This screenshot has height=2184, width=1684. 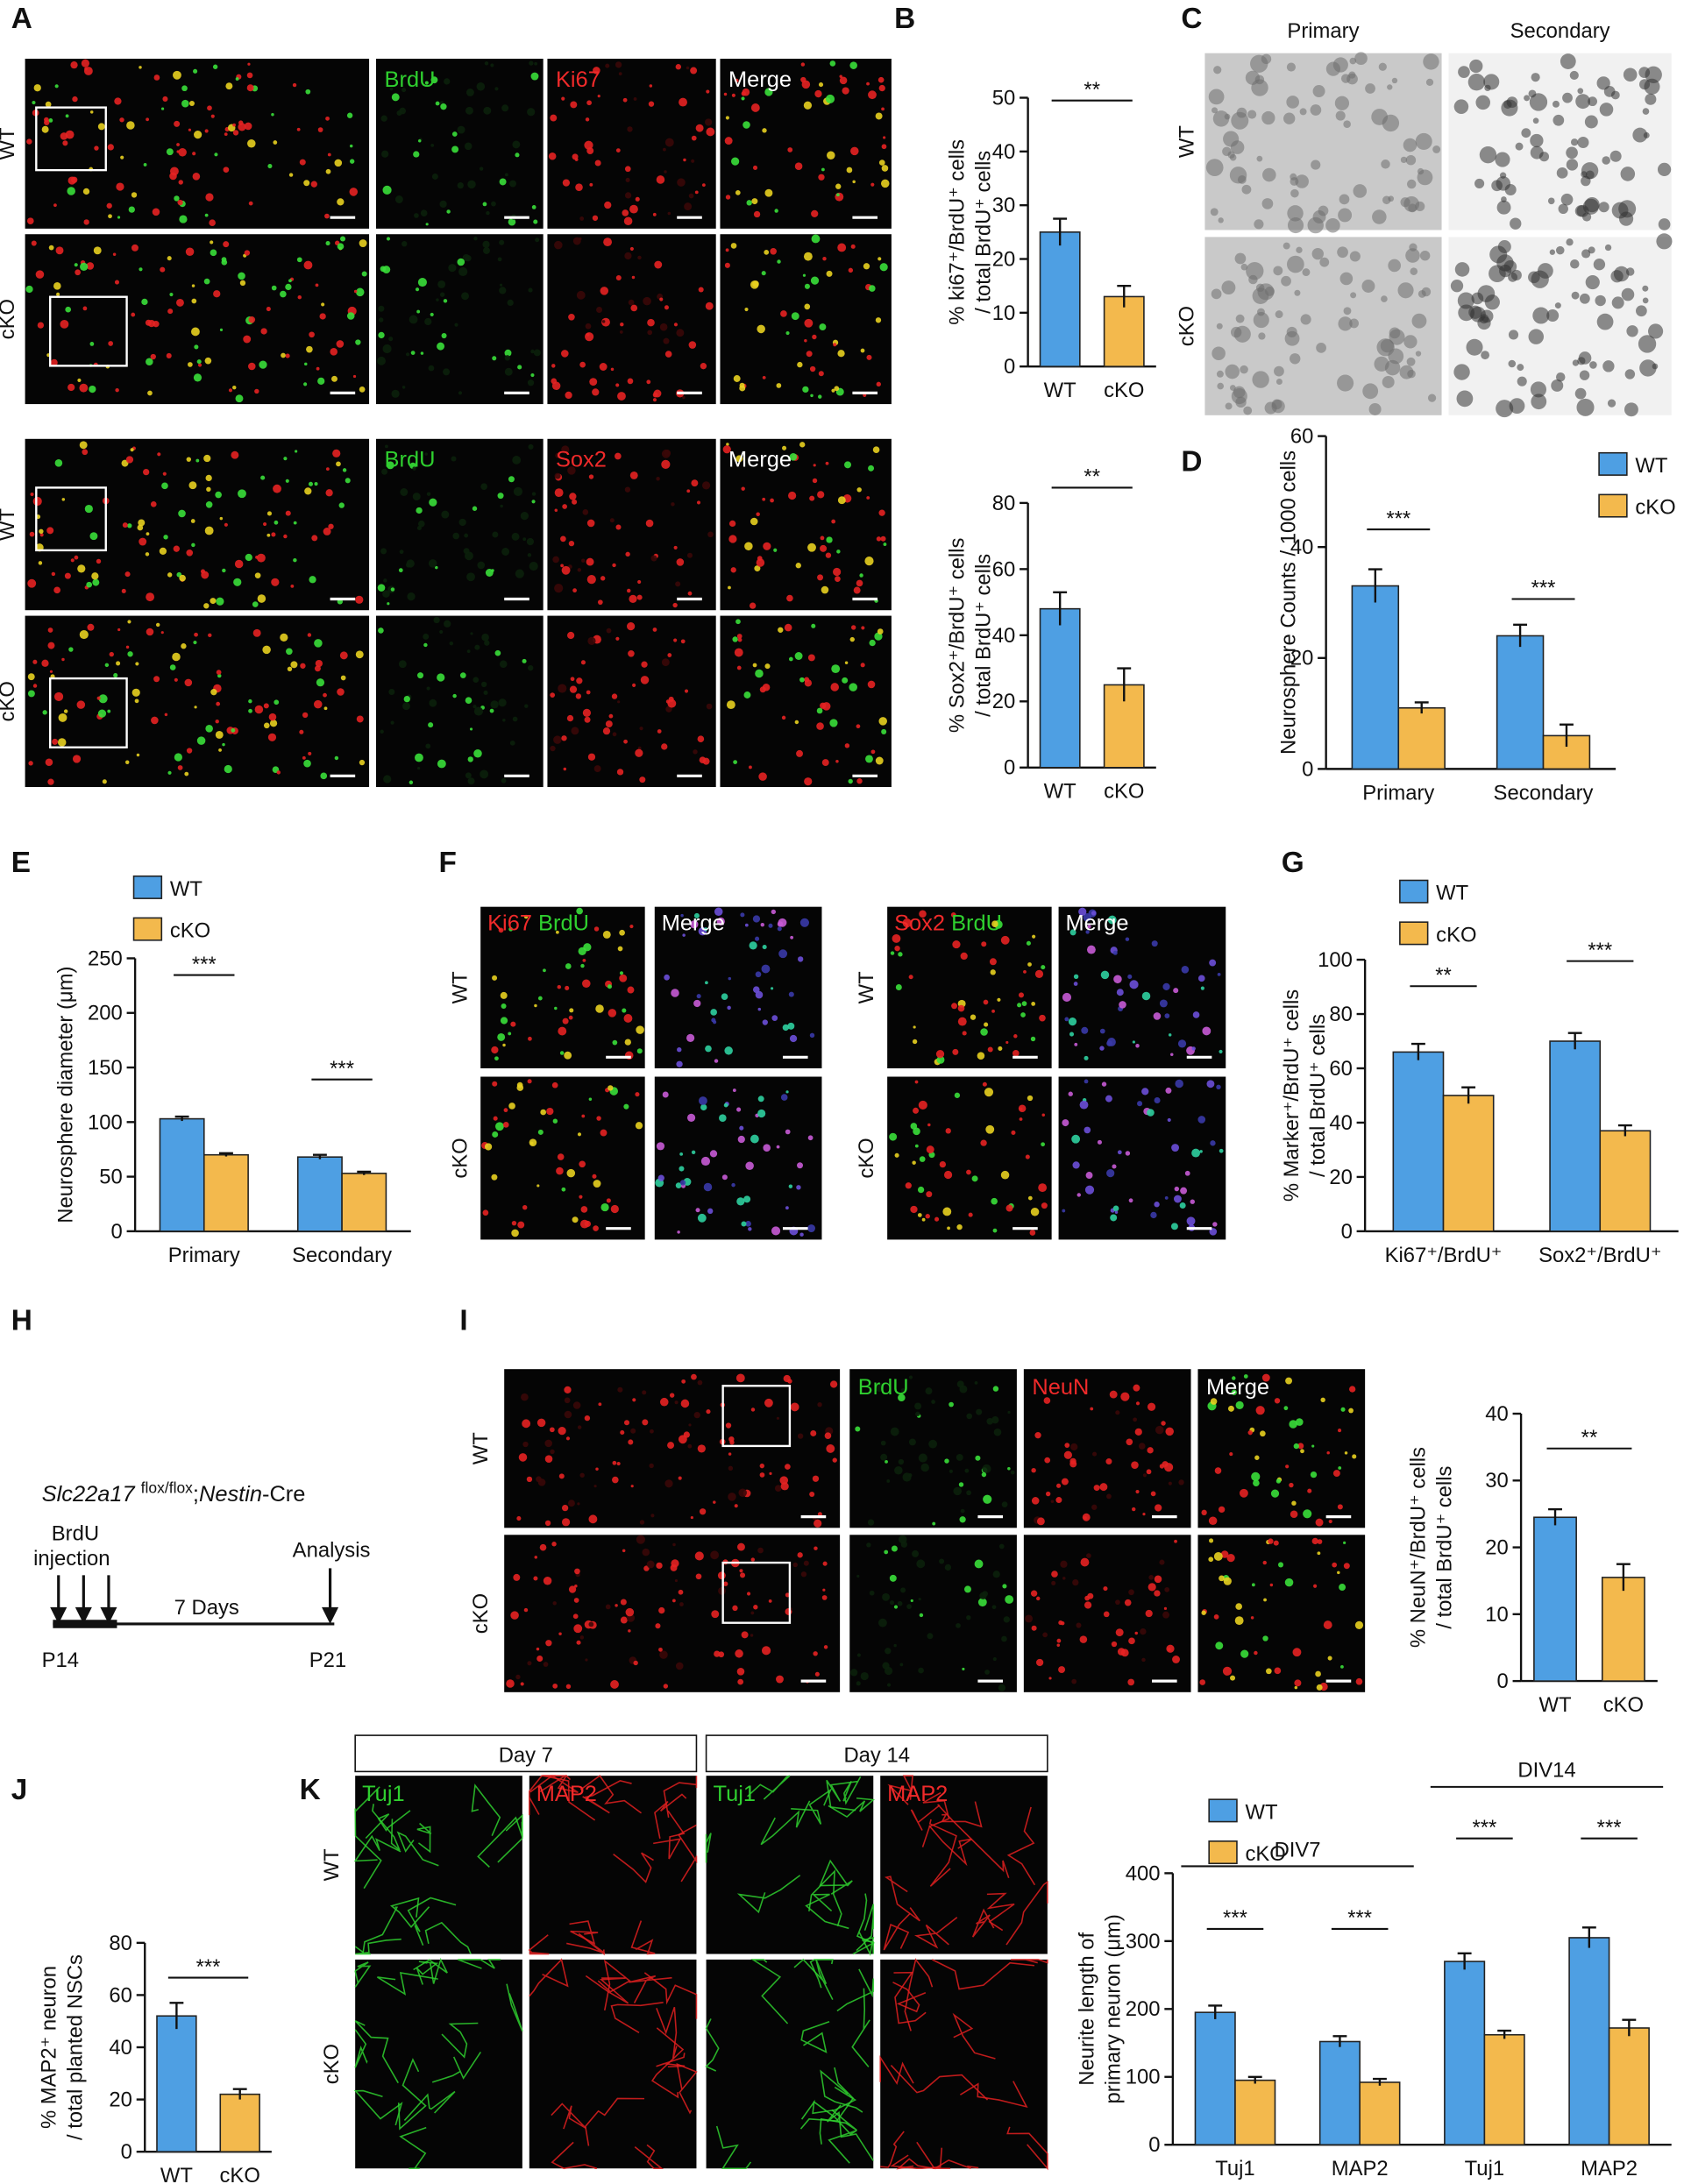 I want to click on y-axis-title: / total BrdU⁺ cells, so click(x=1318, y=1095).